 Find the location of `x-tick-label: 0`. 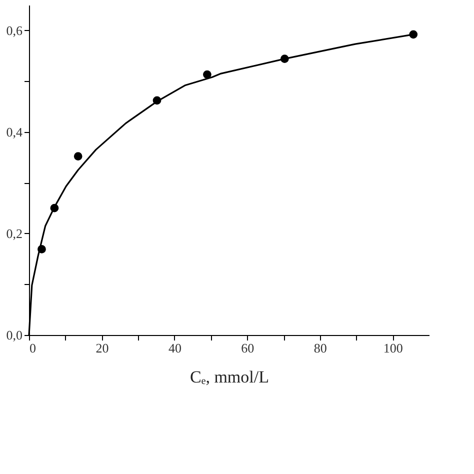

x-tick-label: 0 is located at coordinates (33, 348).